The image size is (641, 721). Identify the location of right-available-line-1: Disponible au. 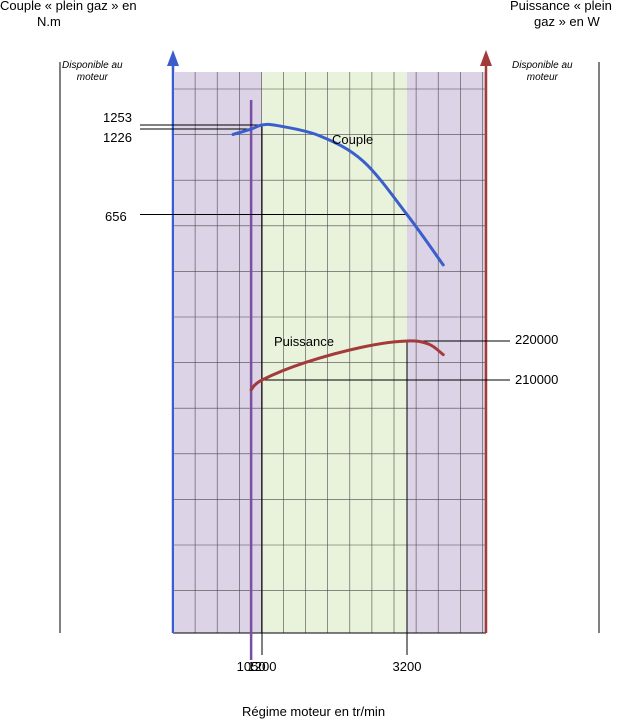
(542, 65).